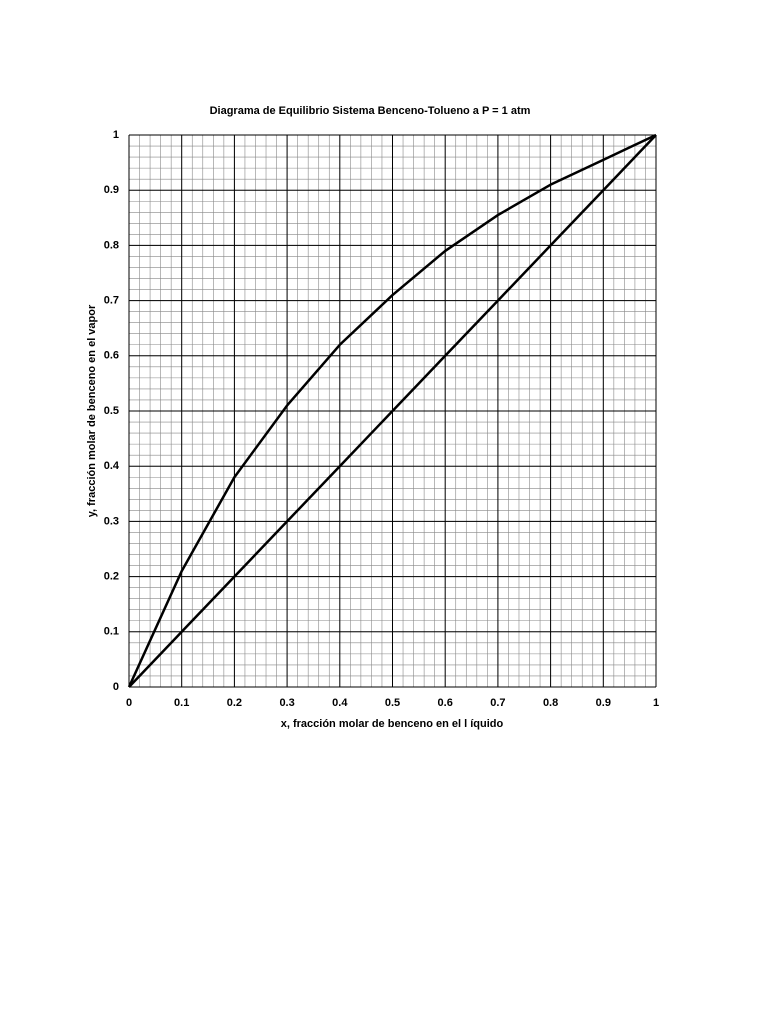 The height and width of the screenshot is (1024, 768). What do you see at coordinates (111, 245) in the screenshot?
I see `y-tick-label: 0.8` at bounding box center [111, 245].